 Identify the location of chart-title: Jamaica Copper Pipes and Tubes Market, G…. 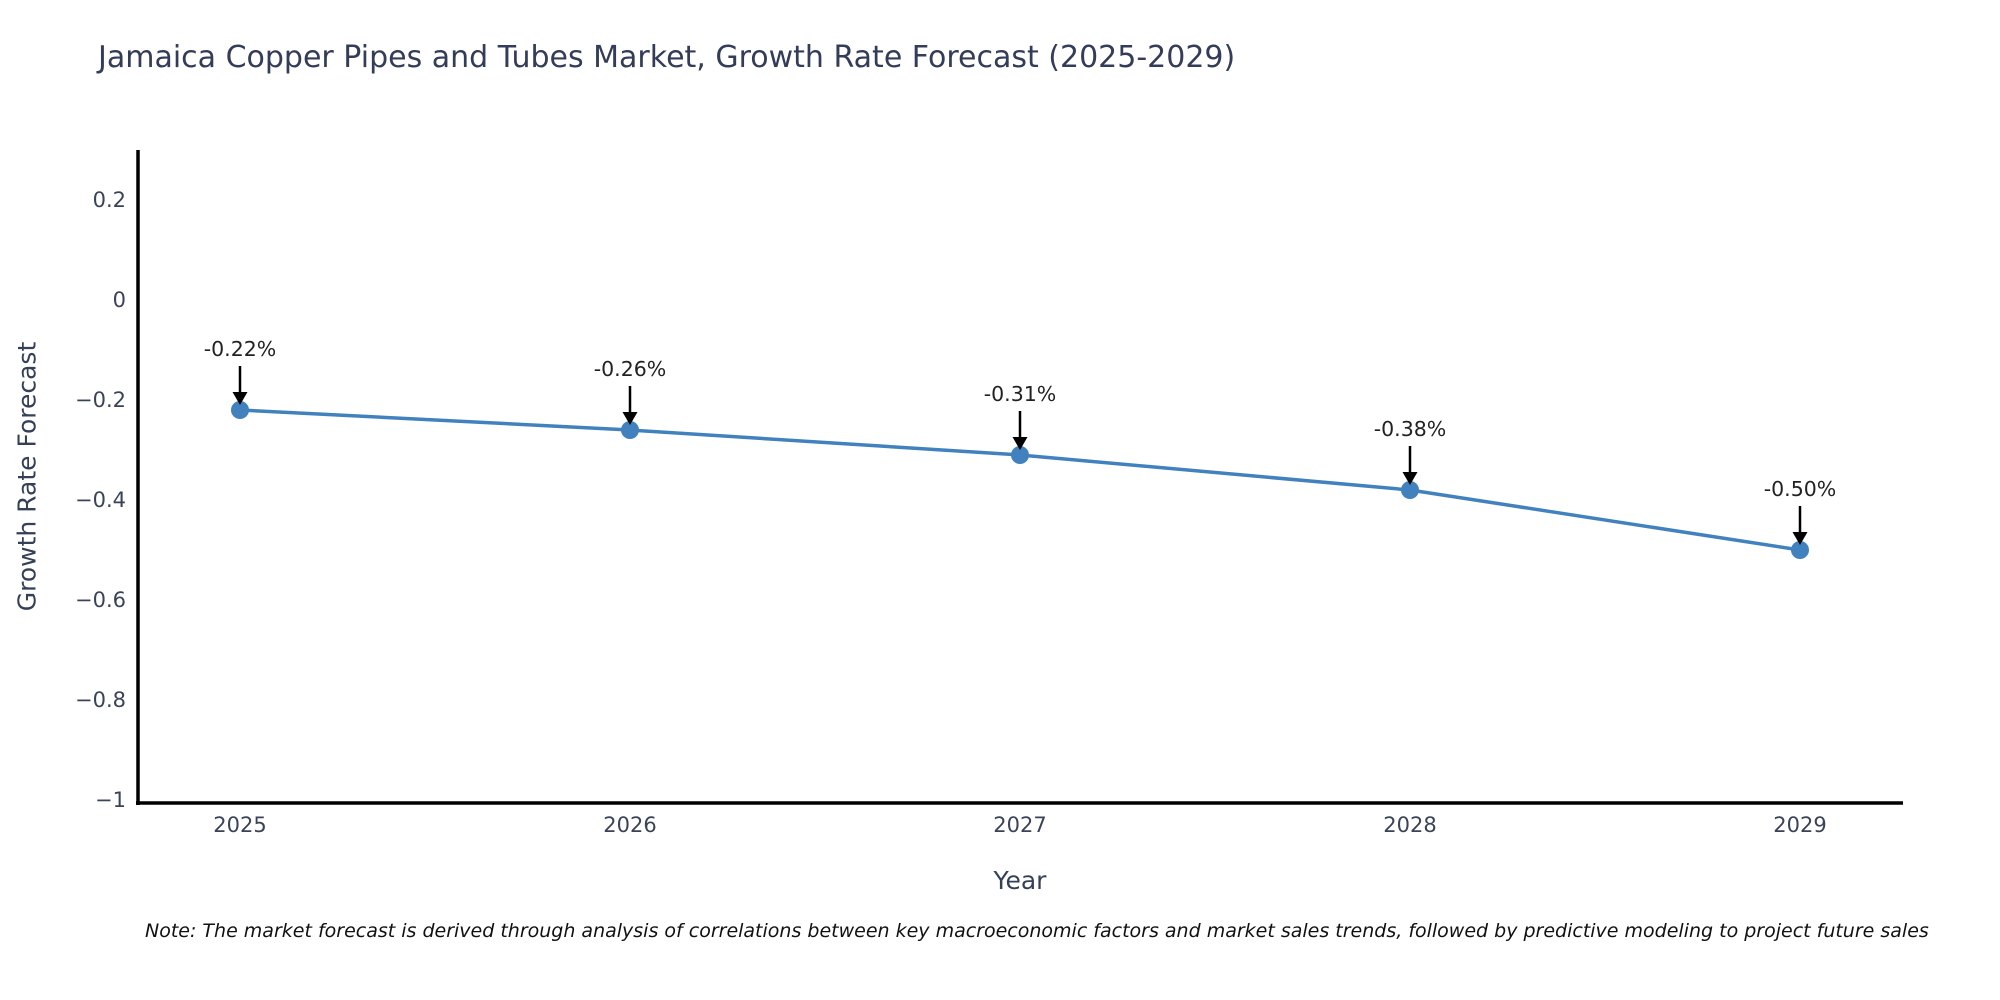
(667, 57).